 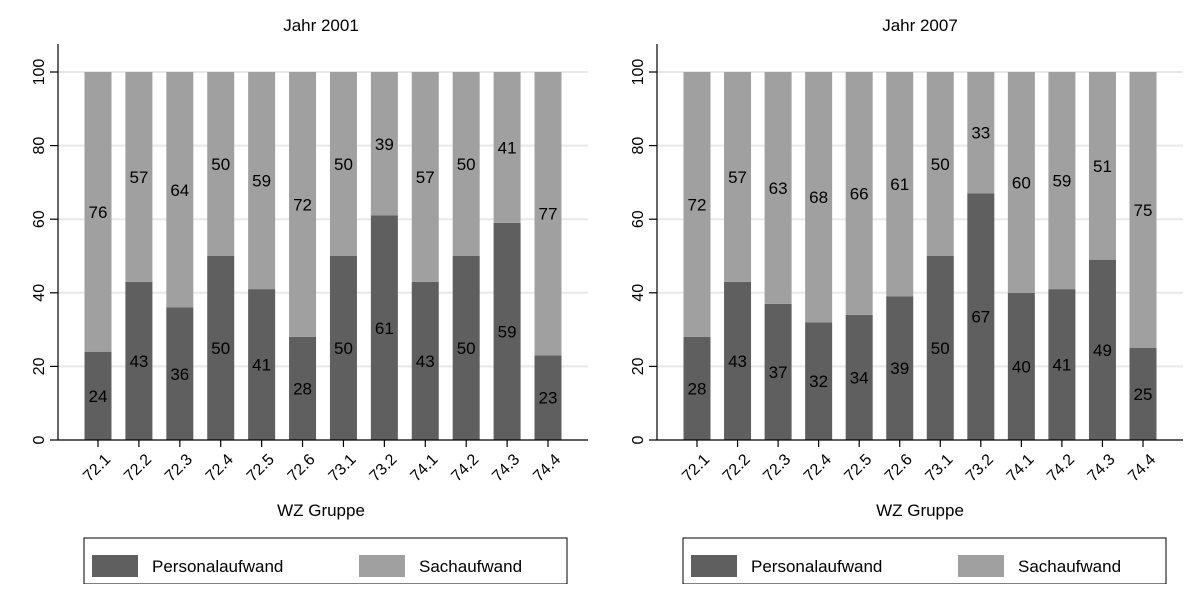 I want to click on legend-label-sachaufwand: Sachaufwand, so click(x=1069, y=566).